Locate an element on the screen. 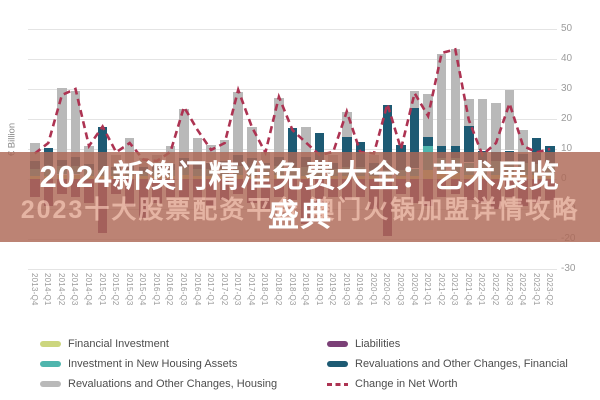  x-tick-label: 2020-Q3 is located at coordinates (400, 289).